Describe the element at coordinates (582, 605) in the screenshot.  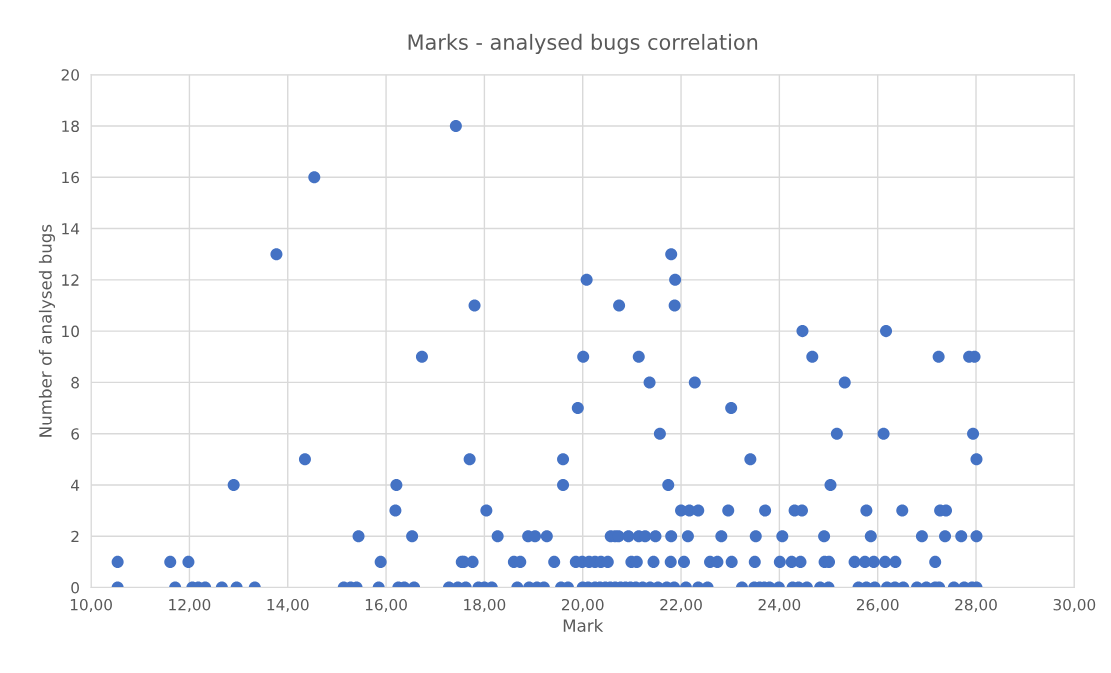
I see `x-tick-label: 20,00` at that location.